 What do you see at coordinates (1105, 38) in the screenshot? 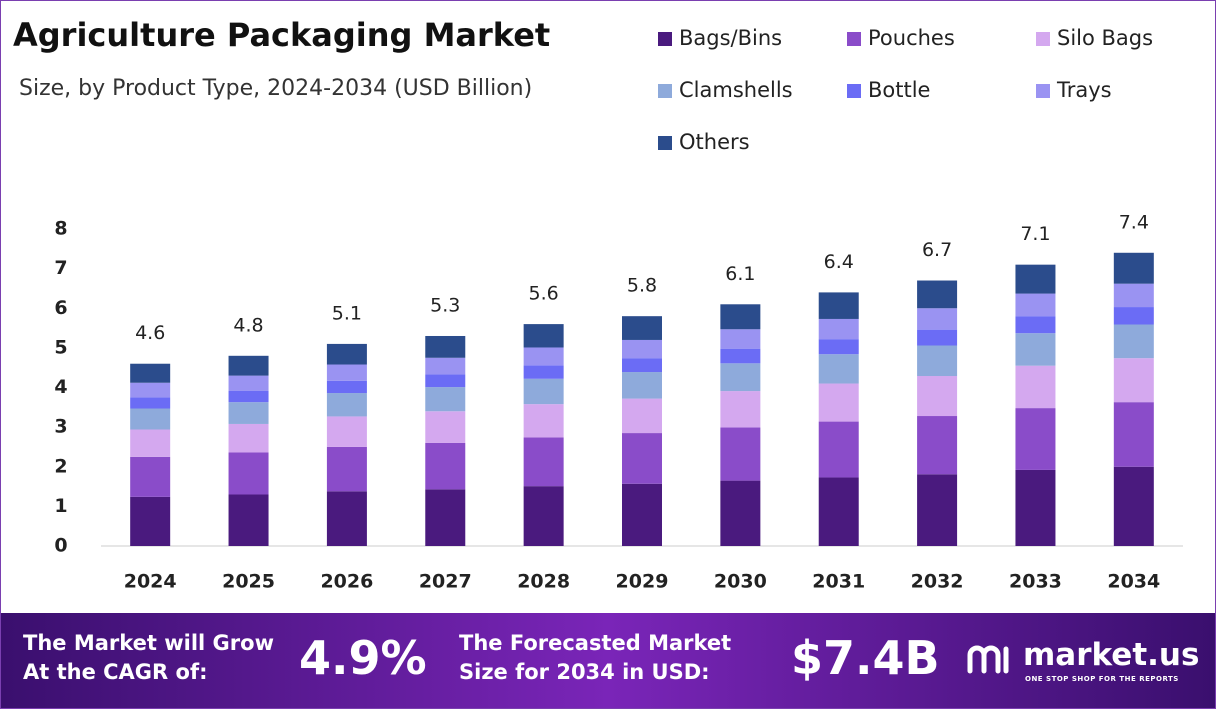
I see `legend-label: Silo Bags` at bounding box center [1105, 38].